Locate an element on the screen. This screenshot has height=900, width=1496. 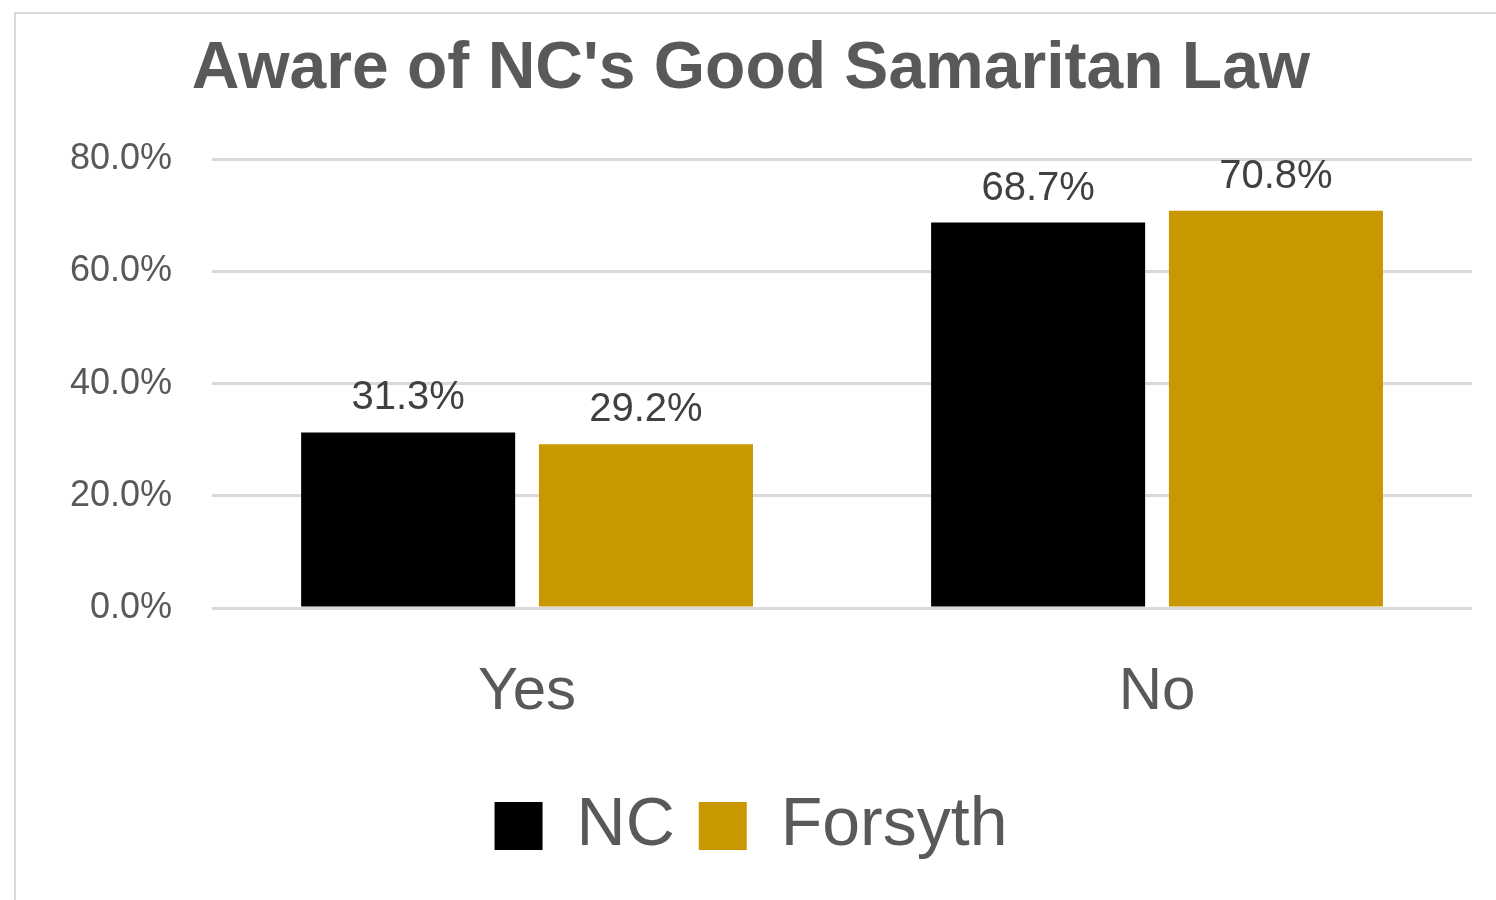
data-label: 68.7% is located at coordinates (1038, 185).